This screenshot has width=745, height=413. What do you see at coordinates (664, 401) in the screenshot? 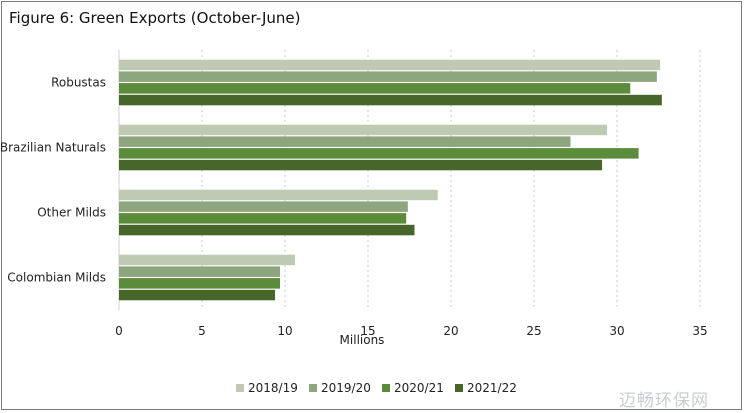
I see `watermark: 迈畅环保网` at bounding box center [664, 401].